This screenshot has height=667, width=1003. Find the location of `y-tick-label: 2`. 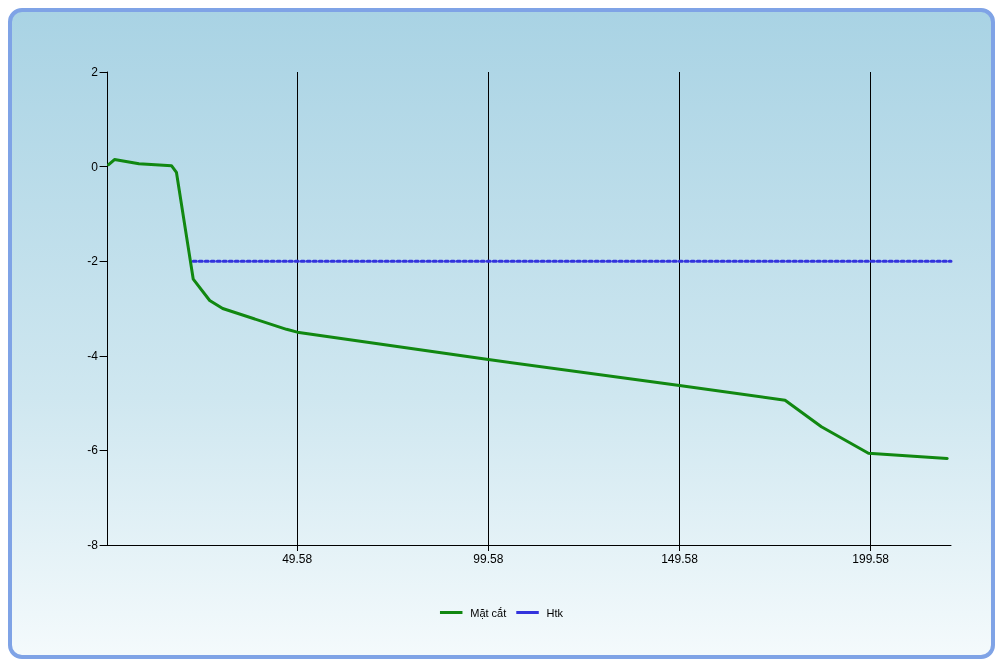

y-tick-label: 2 is located at coordinates (95, 72).